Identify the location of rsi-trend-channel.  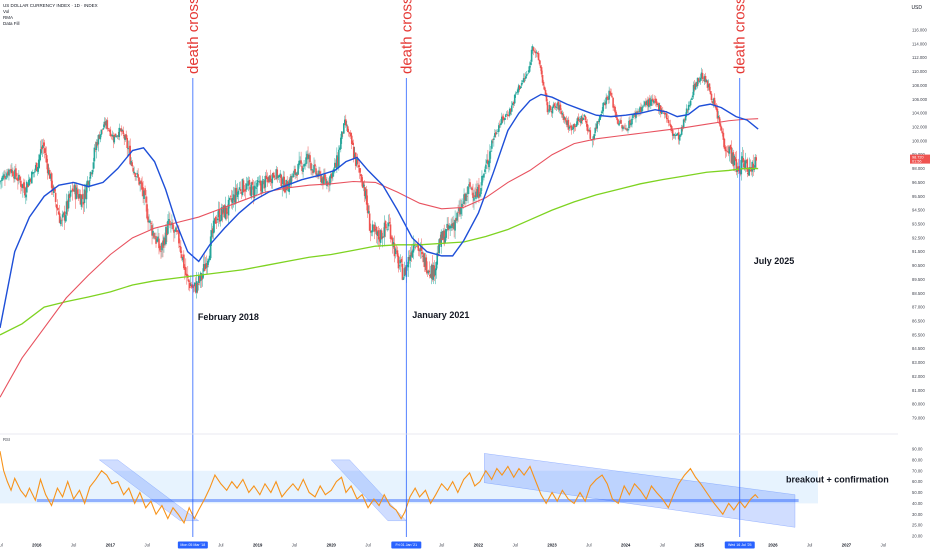
(149, 490).